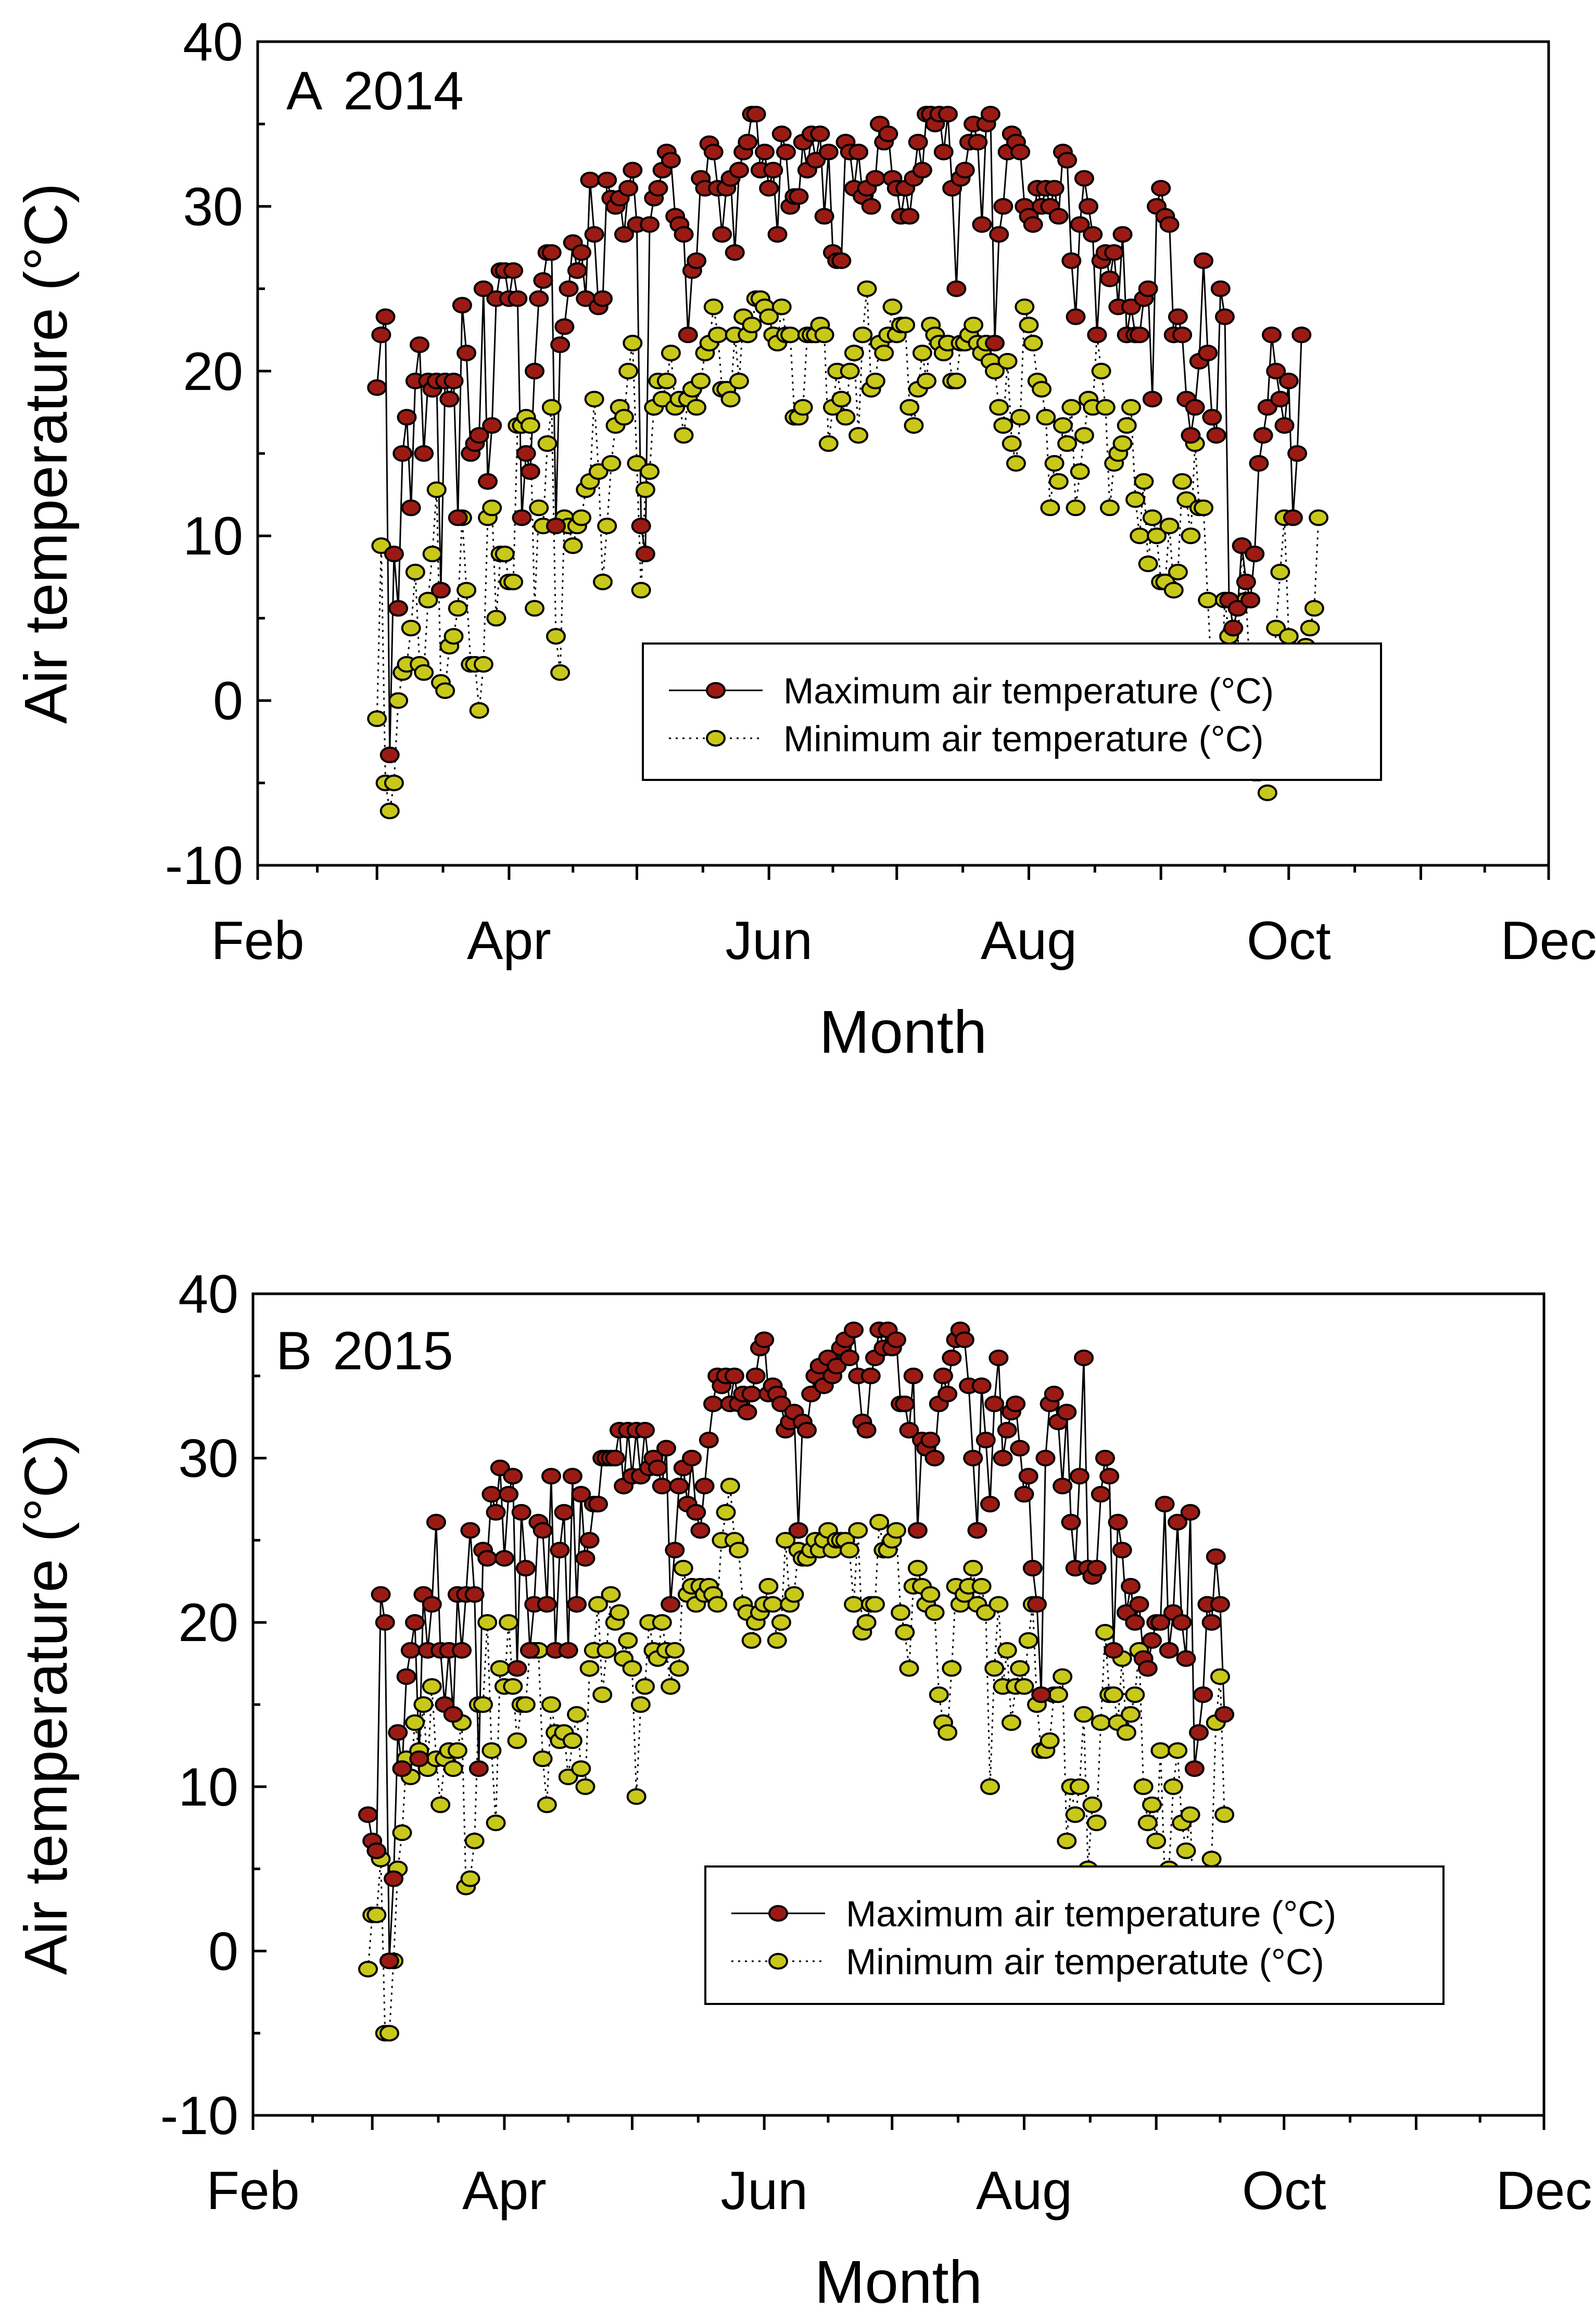 The width and height of the screenshot is (1596, 2321). Describe the element at coordinates (716, 738) in the screenshot. I see `legend-marker-min` at that location.